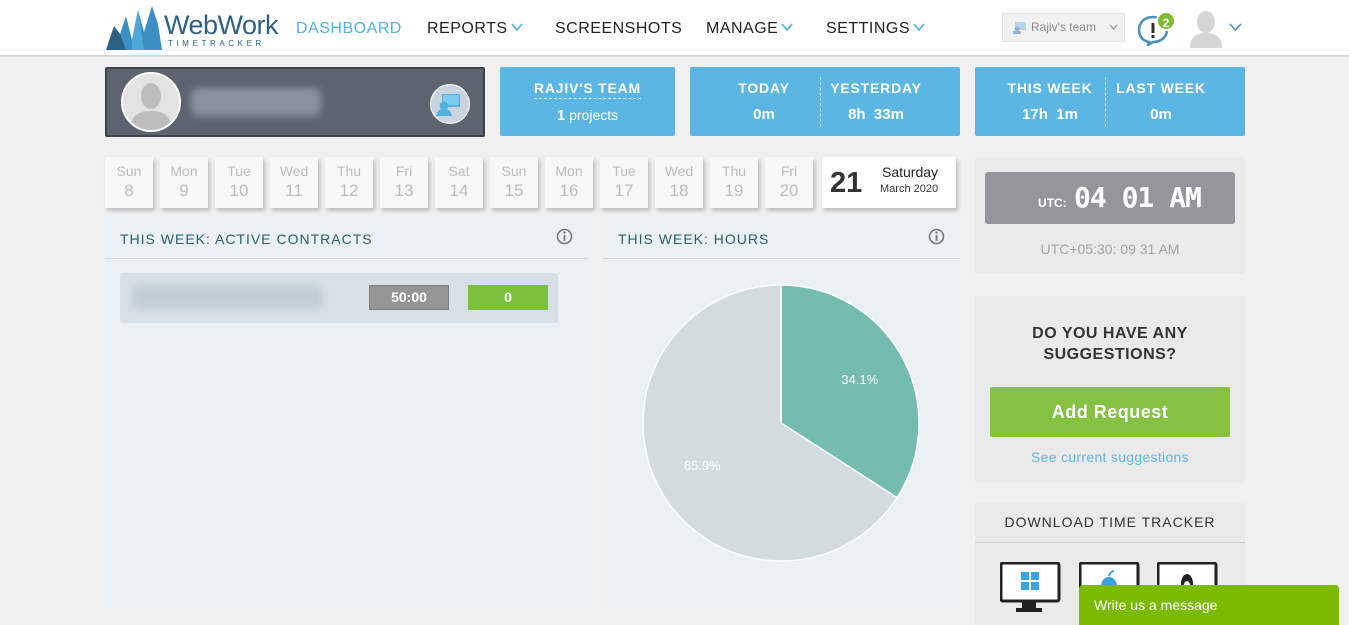 The height and width of the screenshot is (625, 1349). What do you see at coordinates (514, 190) in the screenshot?
I see `day-number: 15` at bounding box center [514, 190].